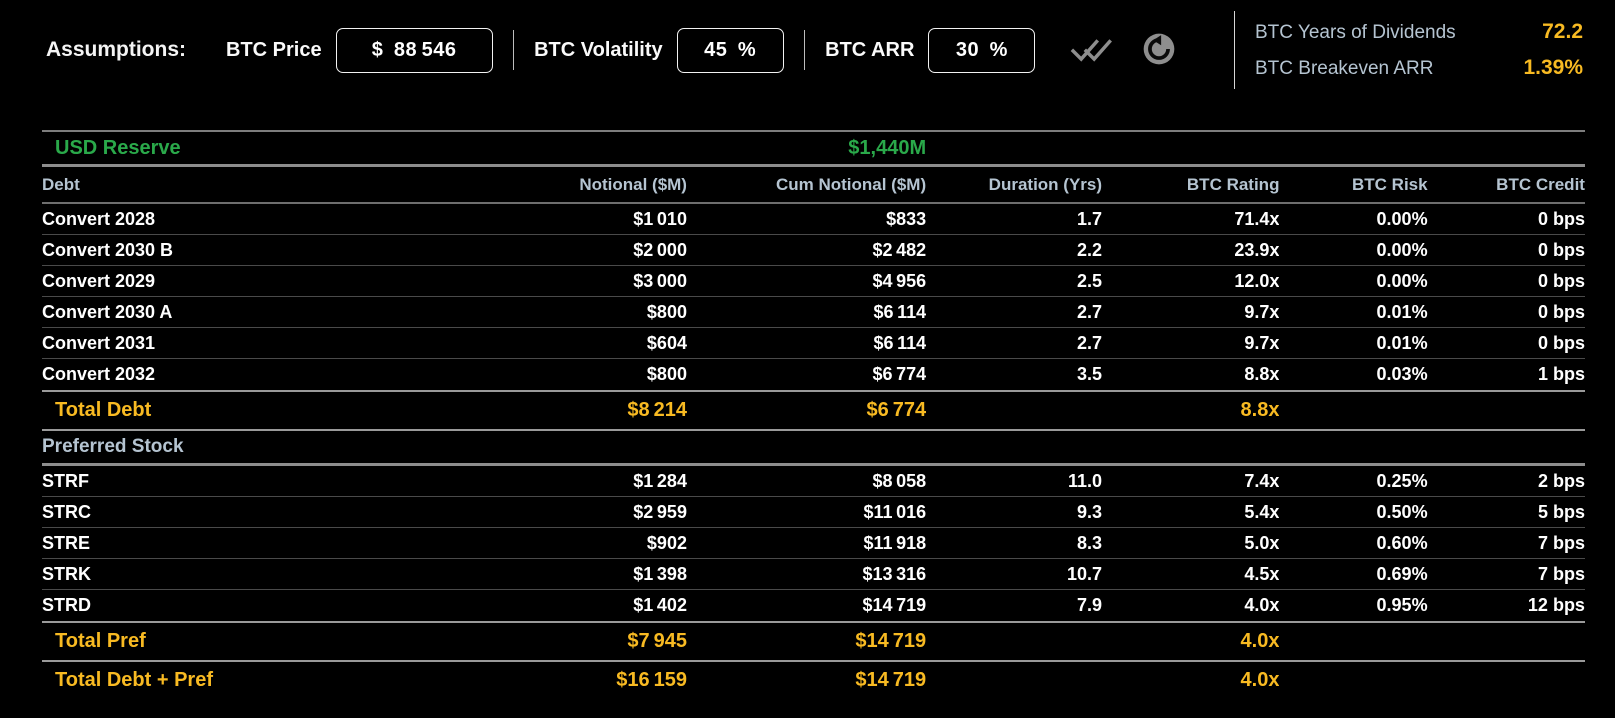  What do you see at coordinates (118, 147) in the screenshot?
I see `usd-reserve-label: USD Reserve` at bounding box center [118, 147].